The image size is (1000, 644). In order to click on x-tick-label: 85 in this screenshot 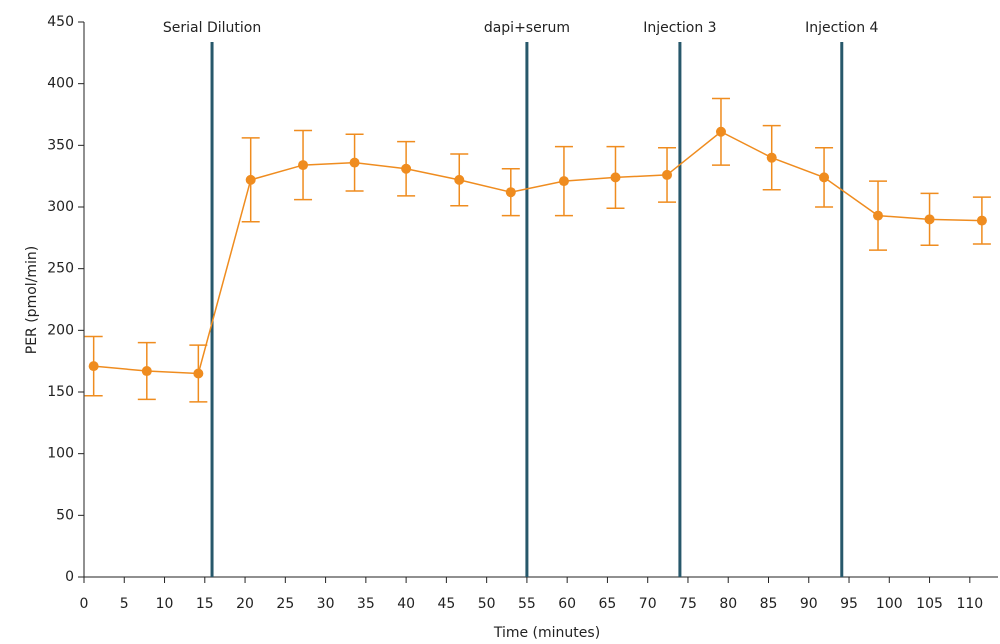, I will do `click(769, 604)`.